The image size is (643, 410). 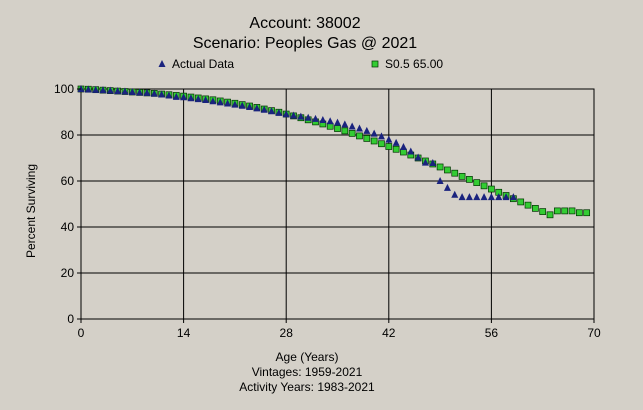 I want to click on legend-marker-s05-icon, so click(x=375, y=64).